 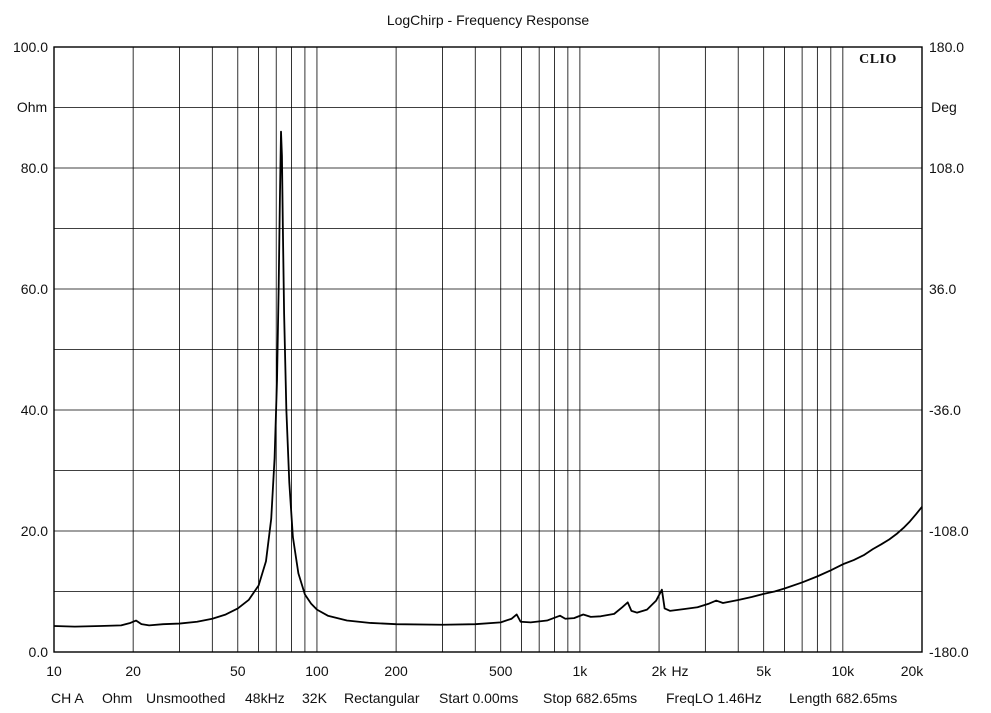 I want to click on y-tick-label: 0.0, so click(x=39, y=652).